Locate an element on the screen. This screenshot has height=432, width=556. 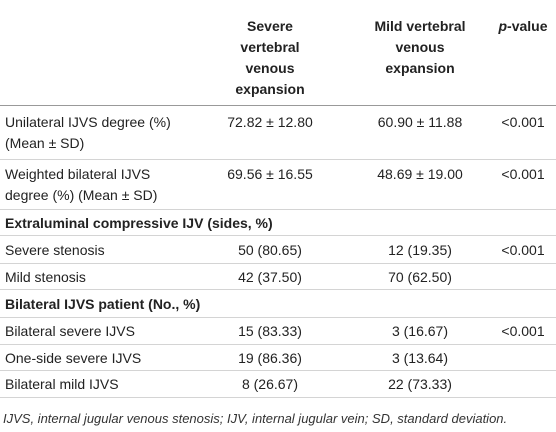
row-label: Bilateral mild IJVS is located at coordinates (105, 384).